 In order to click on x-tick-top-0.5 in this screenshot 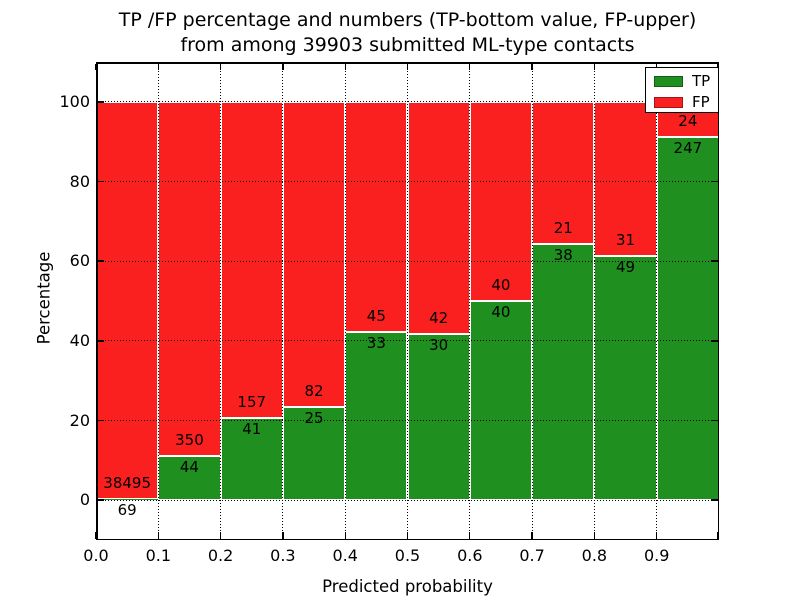, I will do `click(407, 66)`.